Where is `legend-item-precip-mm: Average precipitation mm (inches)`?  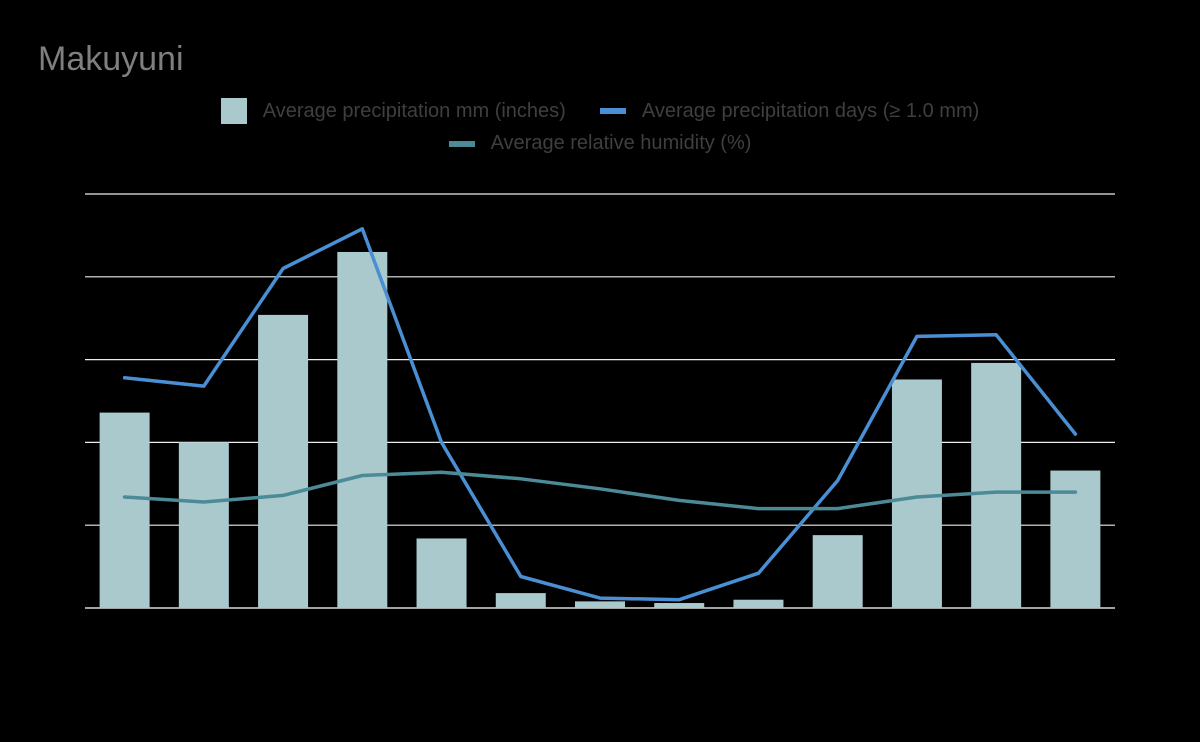
legend-item-precip-mm: Average precipitation mm (inches) is located at coordinates (393, 111).